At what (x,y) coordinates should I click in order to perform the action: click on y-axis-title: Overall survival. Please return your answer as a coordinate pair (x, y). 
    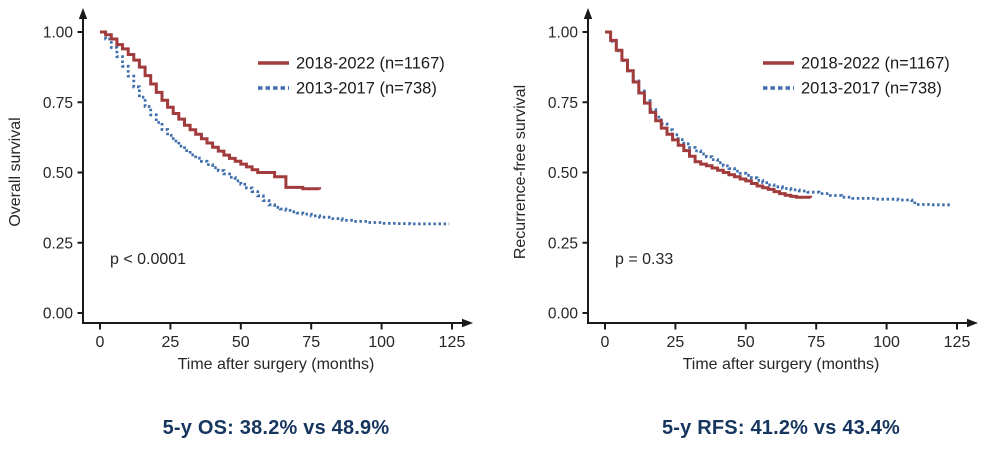
    Looking at the image, I should click on (15, 171).